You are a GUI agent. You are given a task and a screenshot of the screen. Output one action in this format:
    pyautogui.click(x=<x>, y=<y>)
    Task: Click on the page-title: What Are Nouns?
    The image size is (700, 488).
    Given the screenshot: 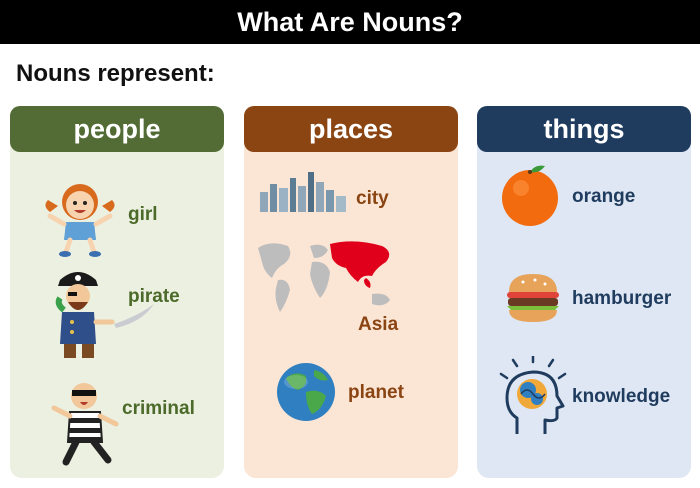 What is the action you would take?
    pyautogui.click(x=350, y=22)
    